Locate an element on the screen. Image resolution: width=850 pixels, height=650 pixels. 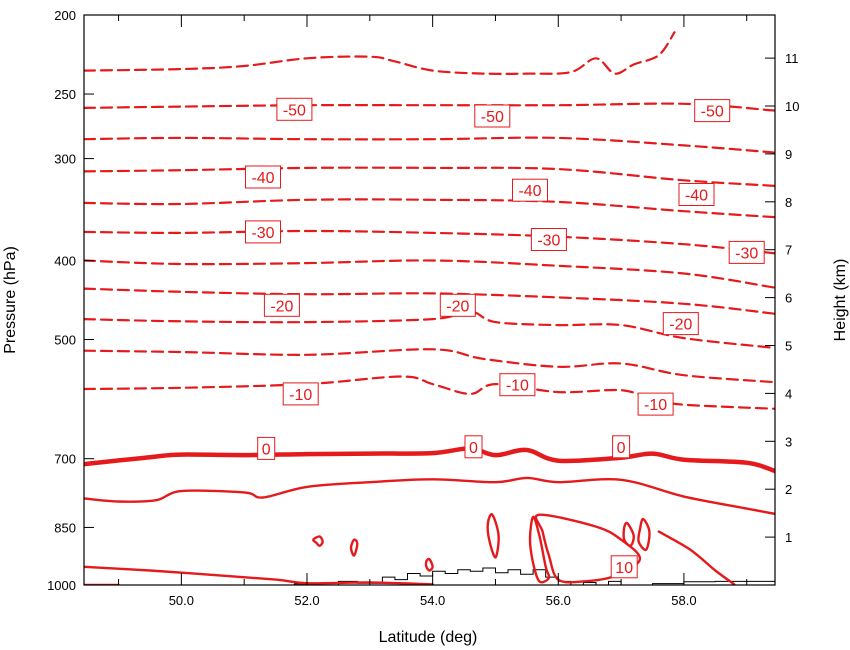
y-axis-title-right: Height (km) is located at coordinates (840, 300).